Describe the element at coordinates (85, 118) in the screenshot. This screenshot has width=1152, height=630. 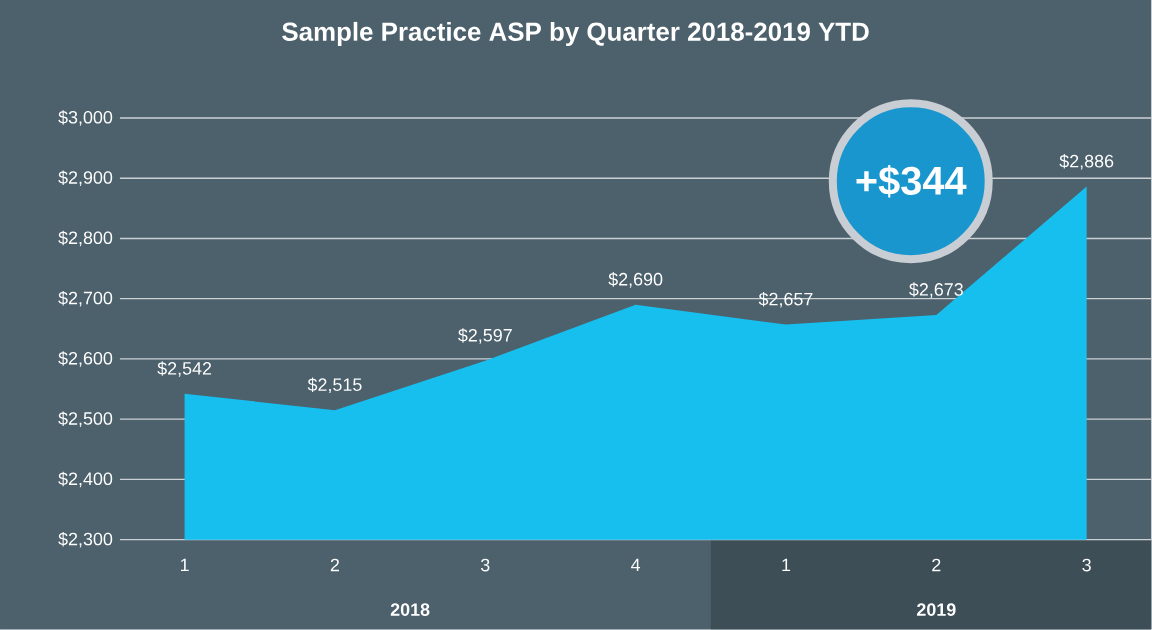
I see `y-tick-label: $3,000` at that location.